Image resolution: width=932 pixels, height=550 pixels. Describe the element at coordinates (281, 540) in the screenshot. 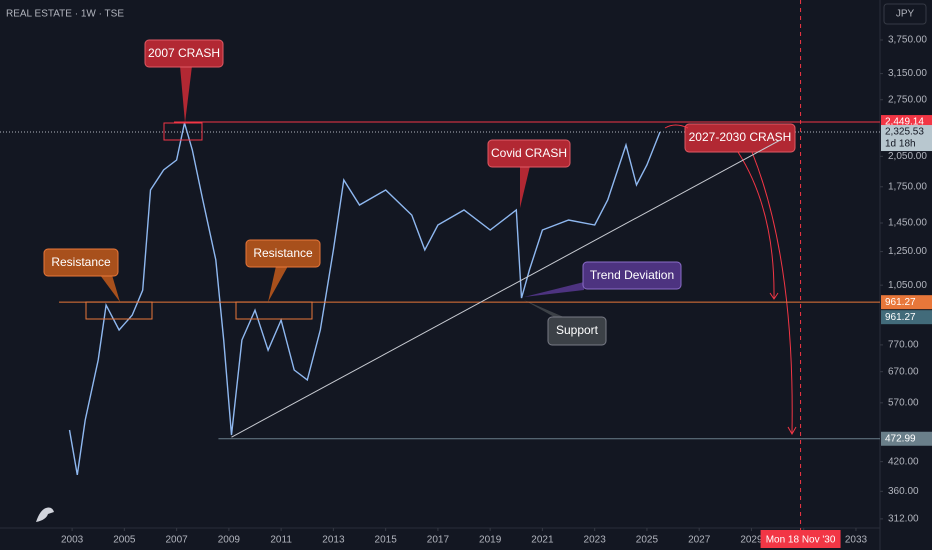

I see `x-tick-label: 2011` at that location.